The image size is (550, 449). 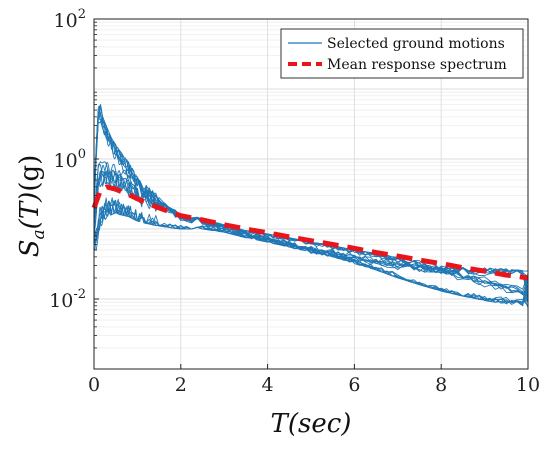 What do you see at coordinates (416, 44) in the screenshot?
I see `legend-label-ground-motions: Selected ground motions` at bounding box center [416, 44].